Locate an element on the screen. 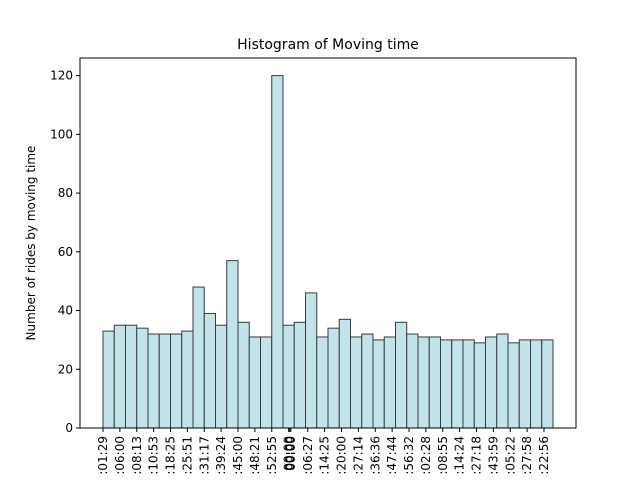  x-tick-label: :27:14 is located at coordinates (358, 455).